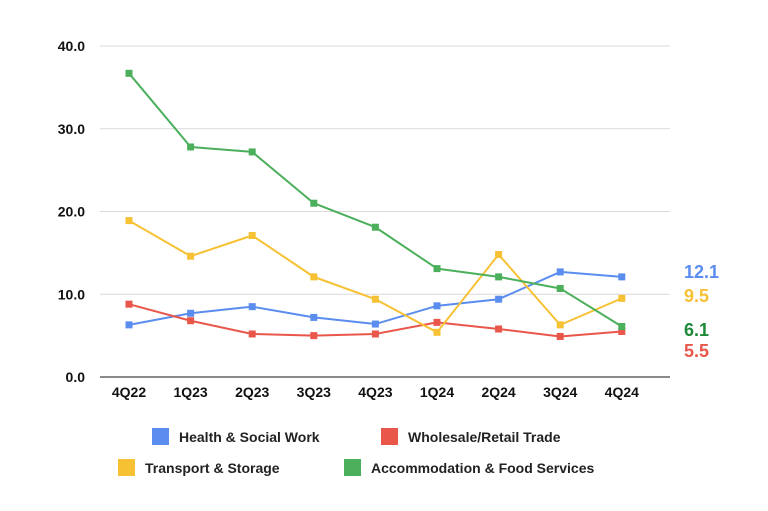  I want to click on x-tick-label: 2Q23, so click(252, 392).